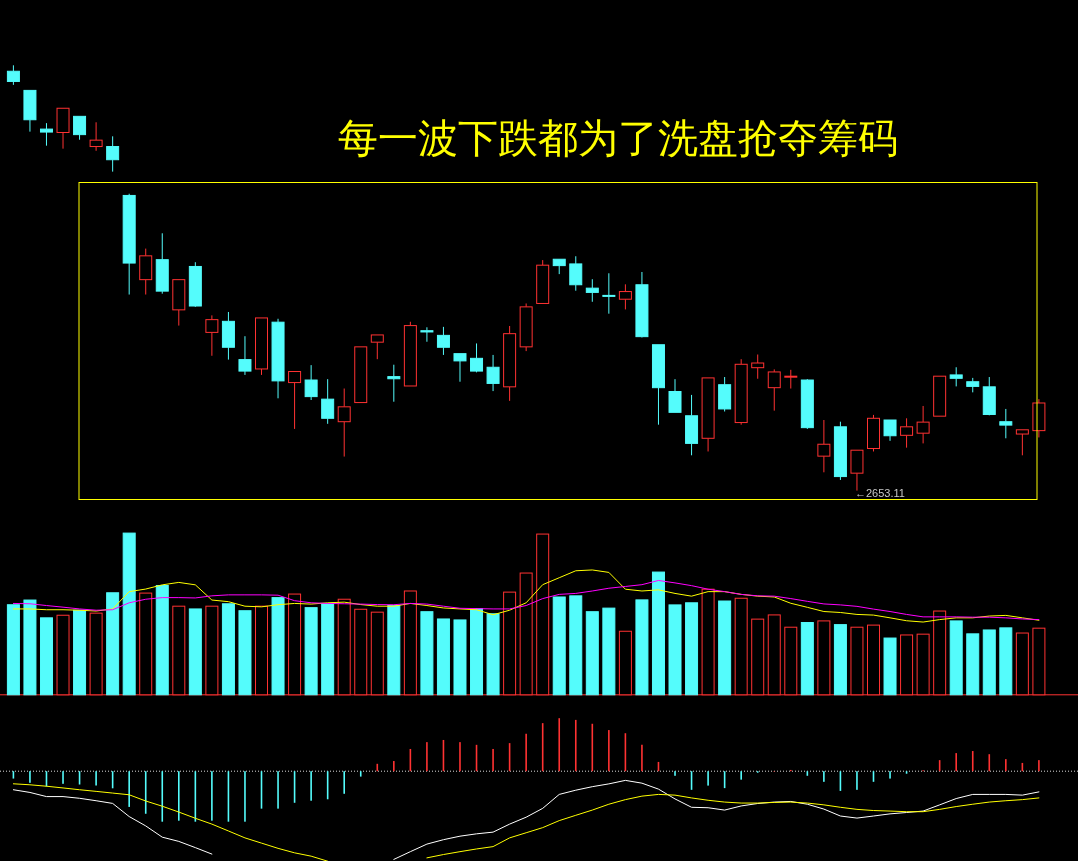 The height and width of the screenshot is (861, 1078). I want to click on annotation: ←2653.11, so click(879, 492).